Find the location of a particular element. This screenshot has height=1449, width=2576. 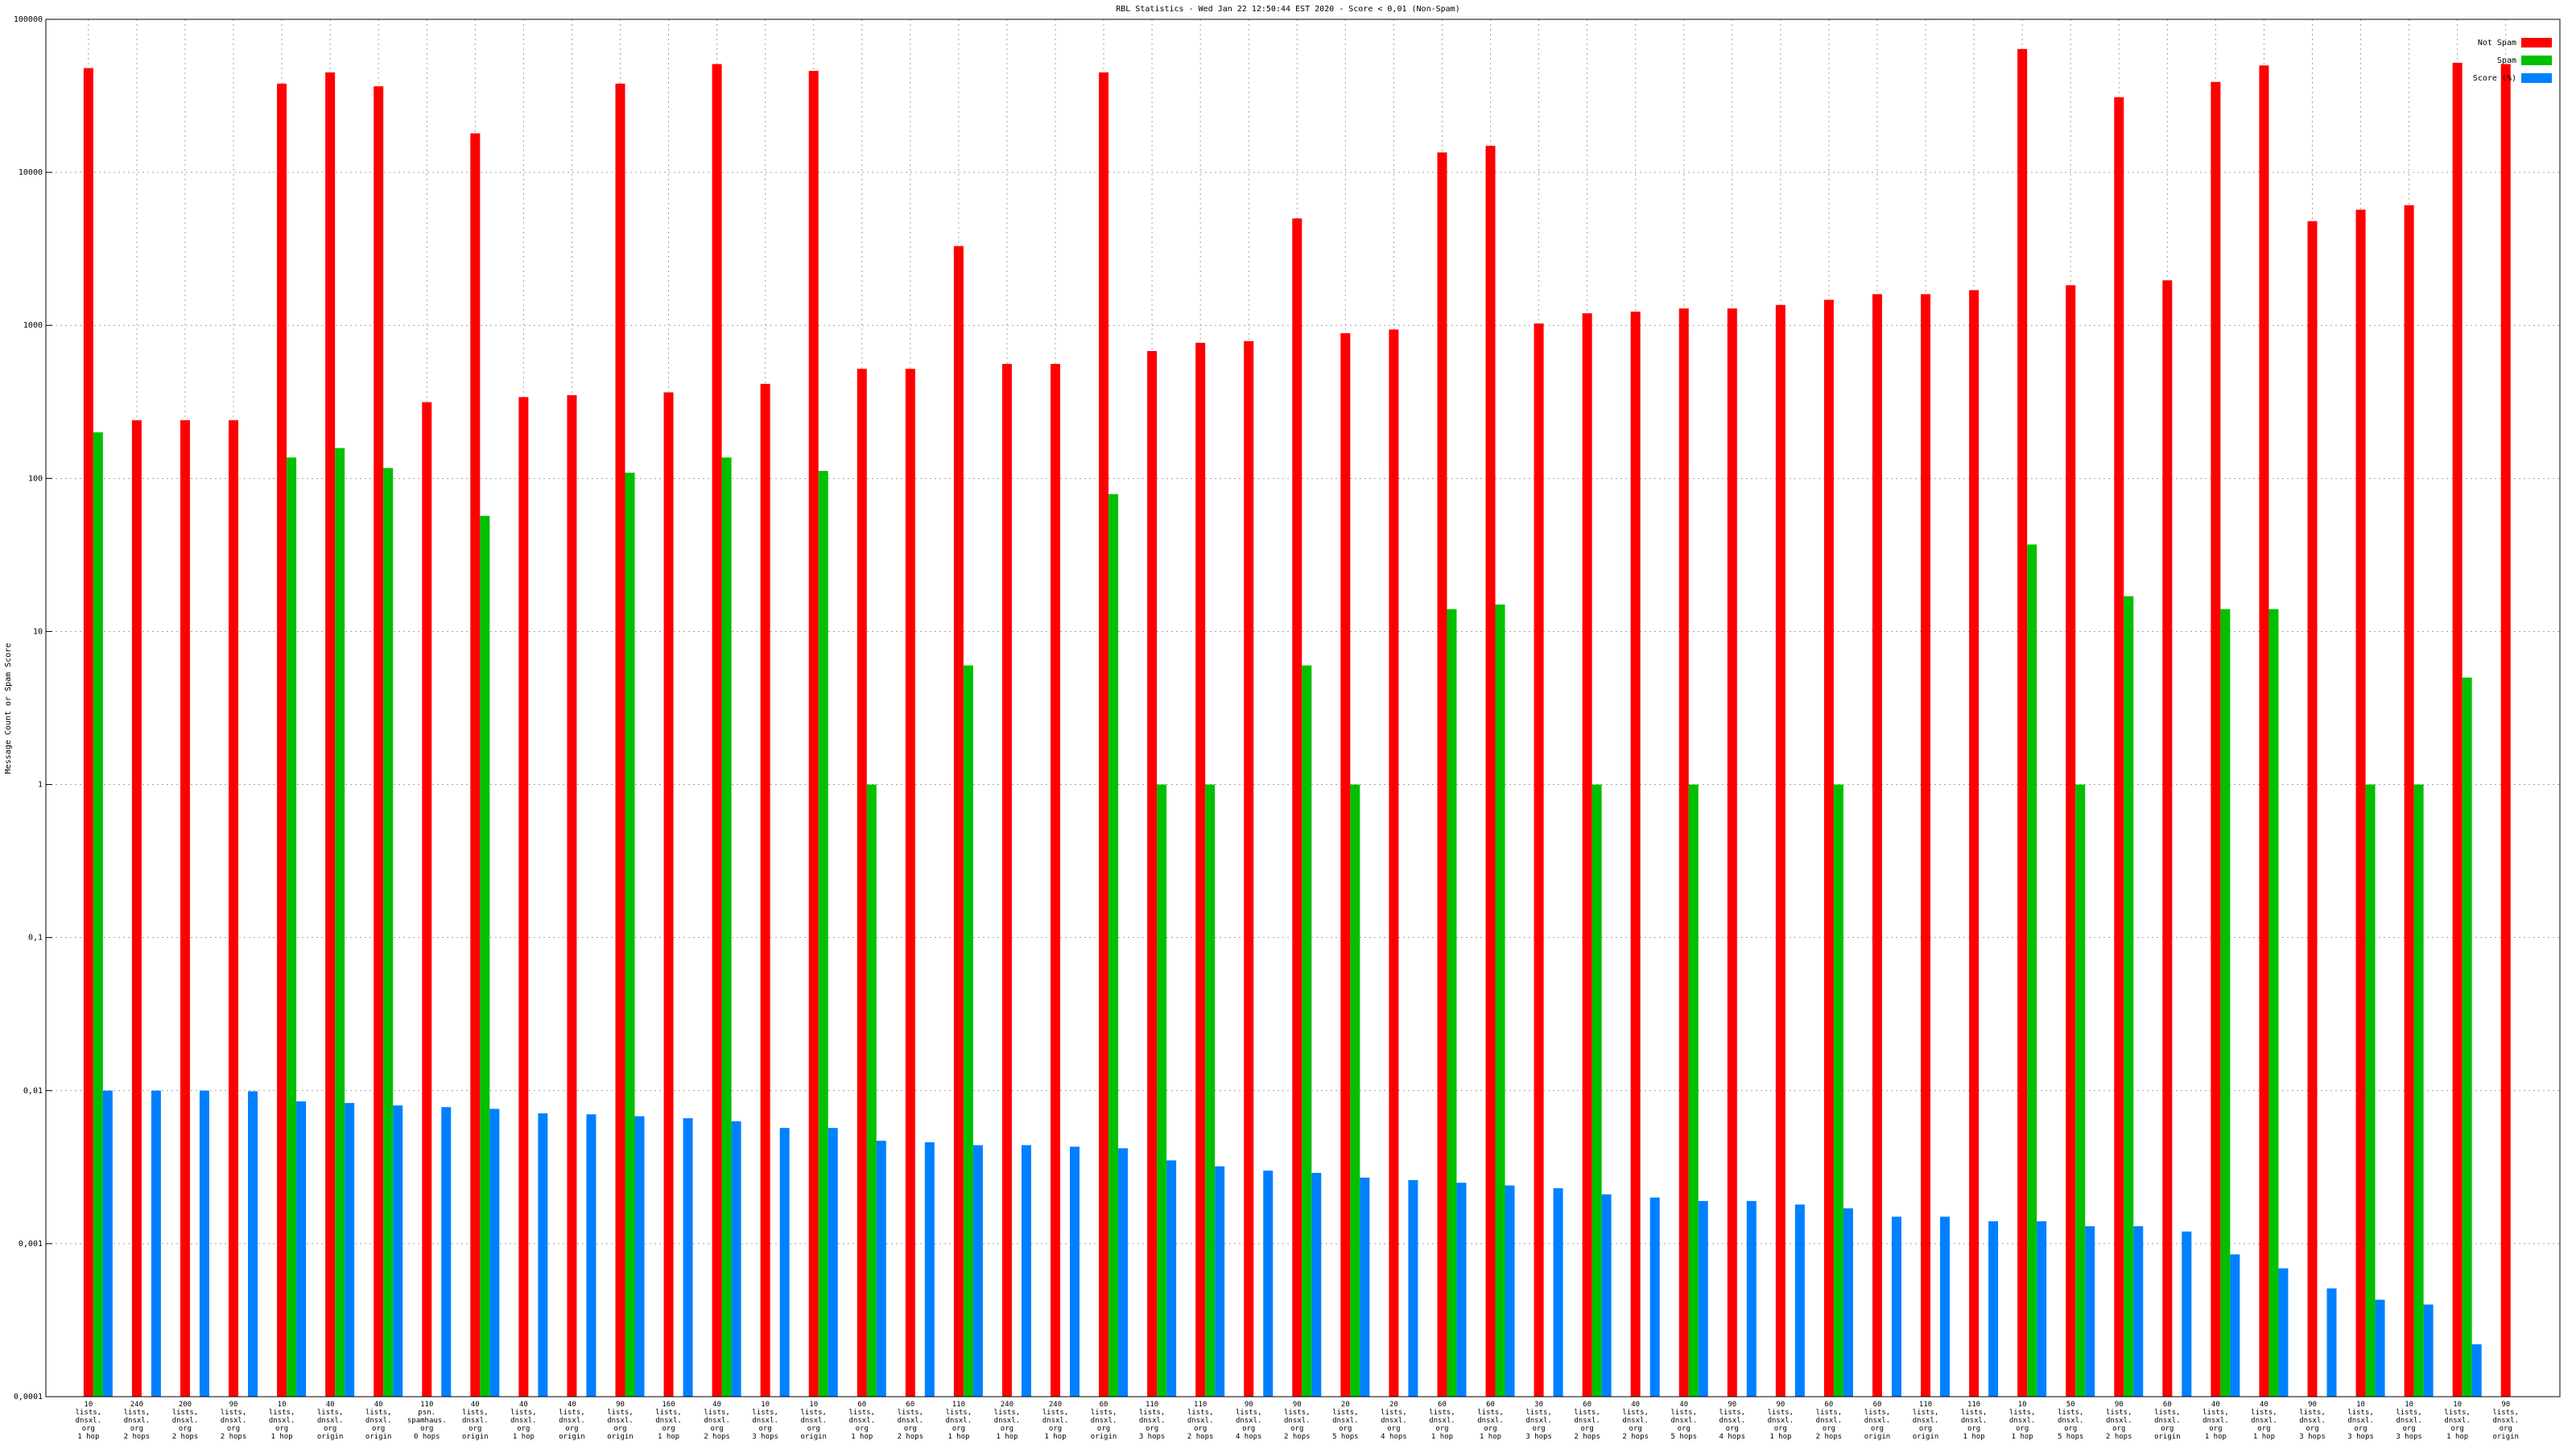

y-tick-label: 0,001 is located at coordinates (31, 1244).